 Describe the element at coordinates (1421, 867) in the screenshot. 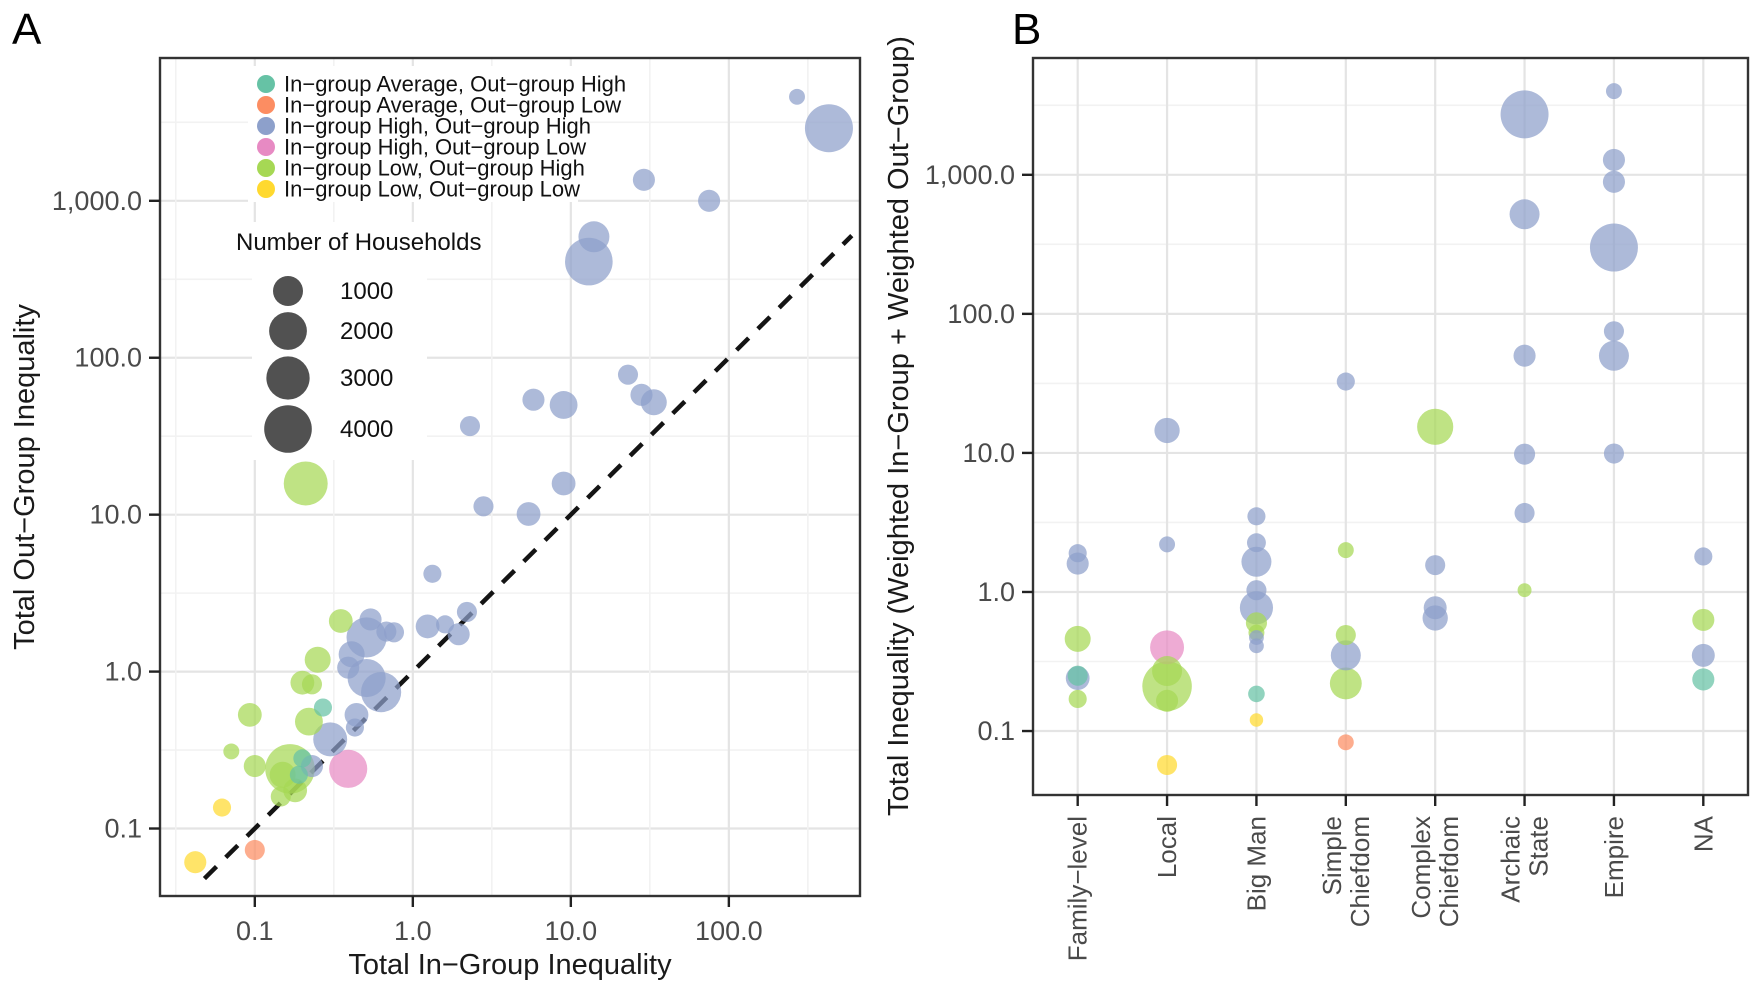

I see `category-label: Complex` at that location.